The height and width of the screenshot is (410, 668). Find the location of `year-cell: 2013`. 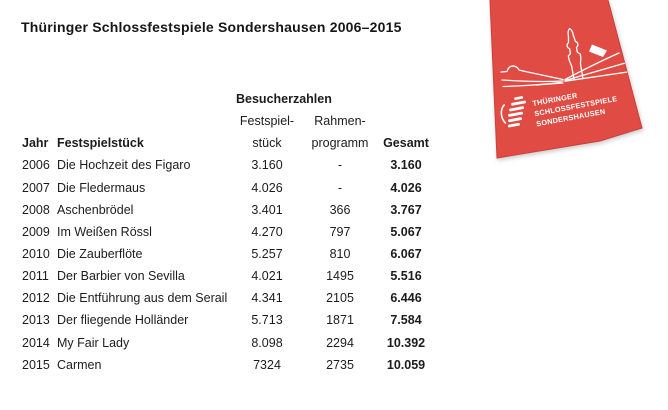

year-cell: 2013 is located at coordinates (36, 320).